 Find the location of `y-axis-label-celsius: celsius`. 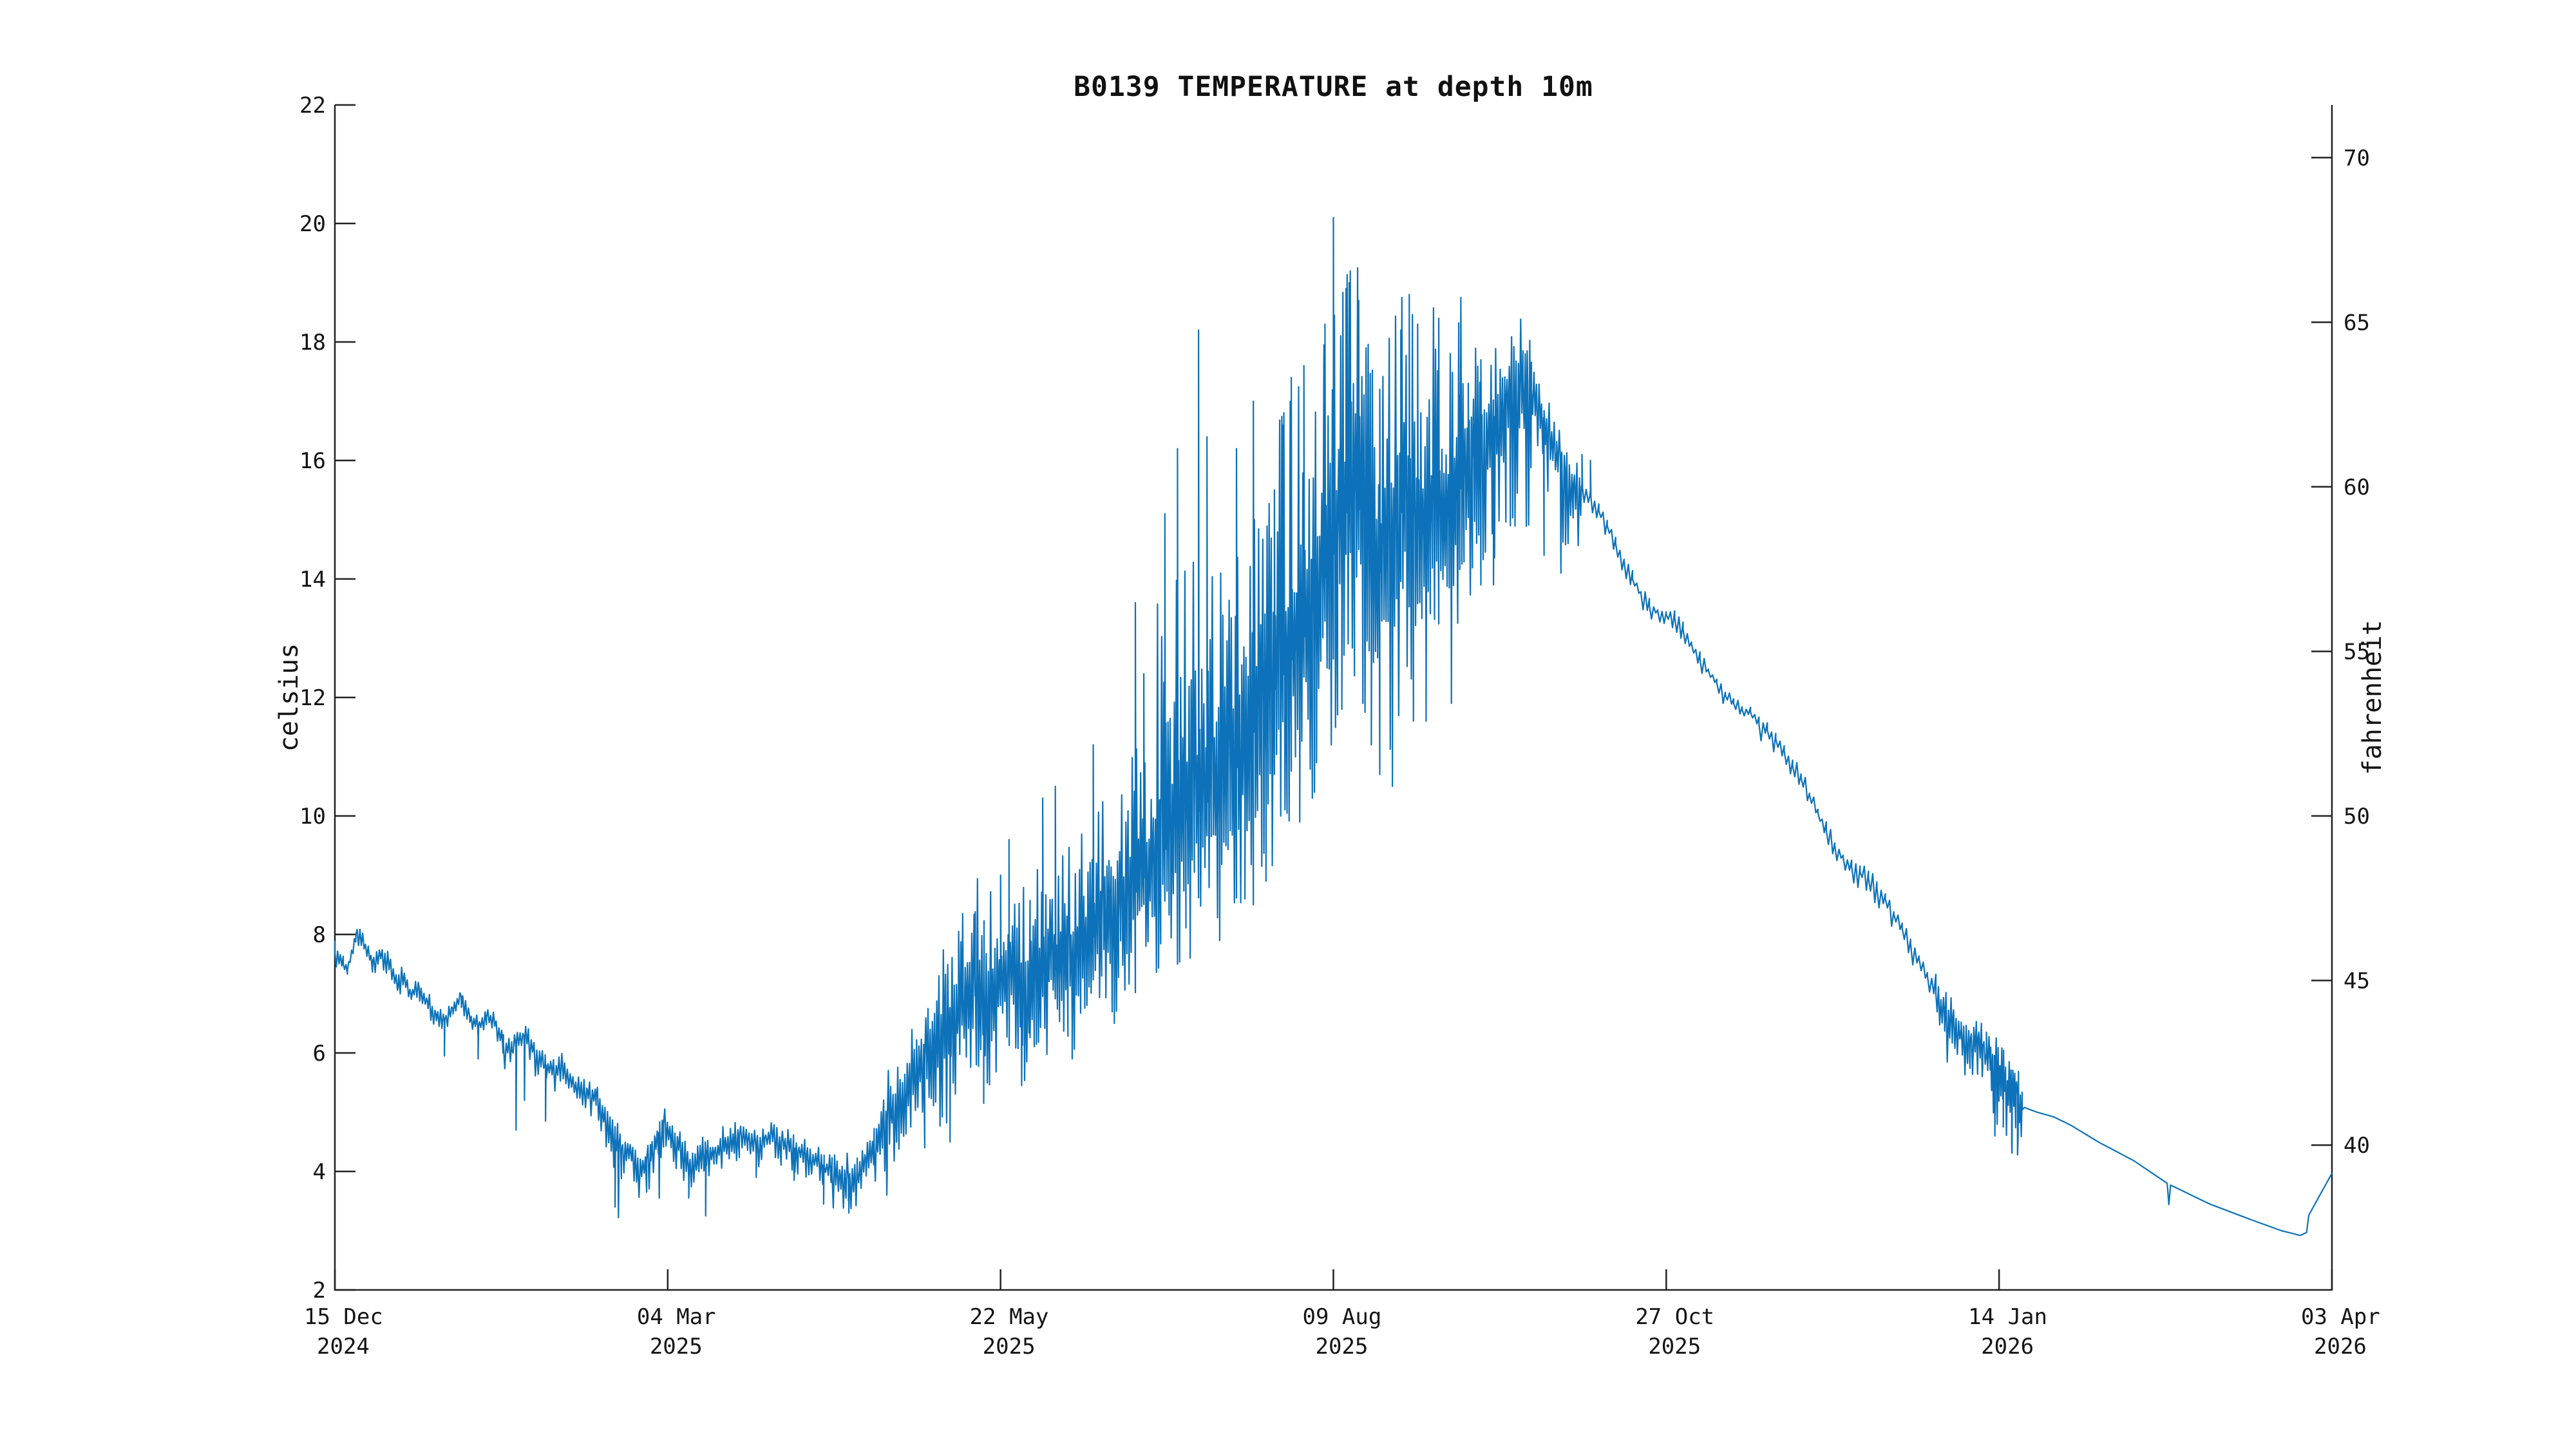

y-axis-label-celsius: celsius is located at coordinates (289, 697).